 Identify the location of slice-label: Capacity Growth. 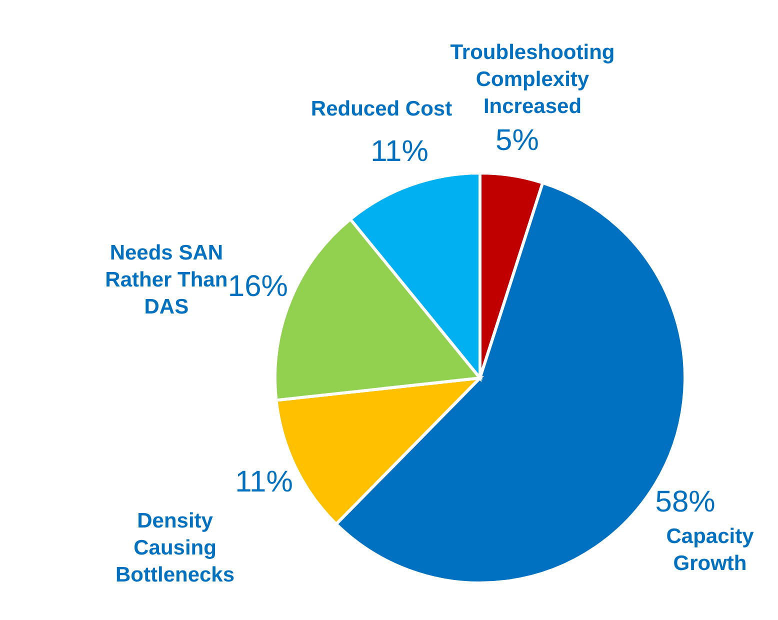
(710, 549).